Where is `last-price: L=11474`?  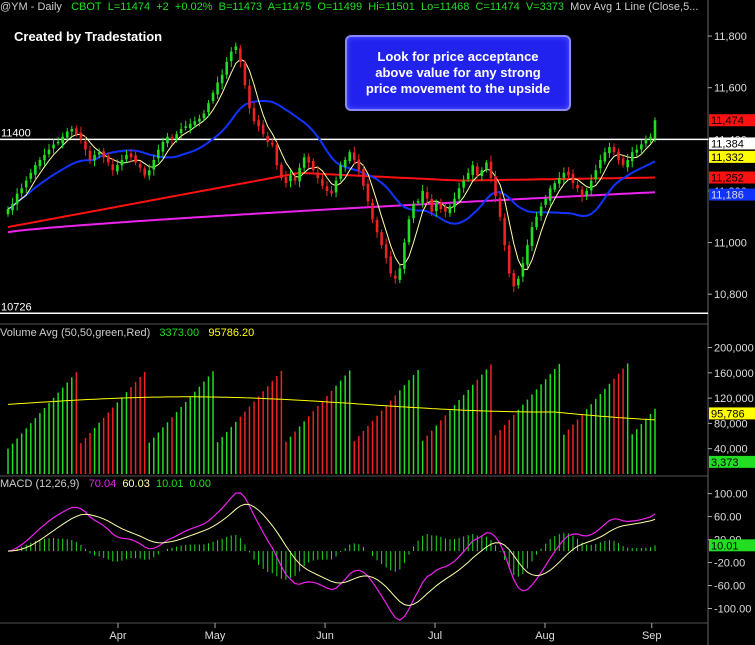
last-price: L=11474 is located at coordinates (129, 7).